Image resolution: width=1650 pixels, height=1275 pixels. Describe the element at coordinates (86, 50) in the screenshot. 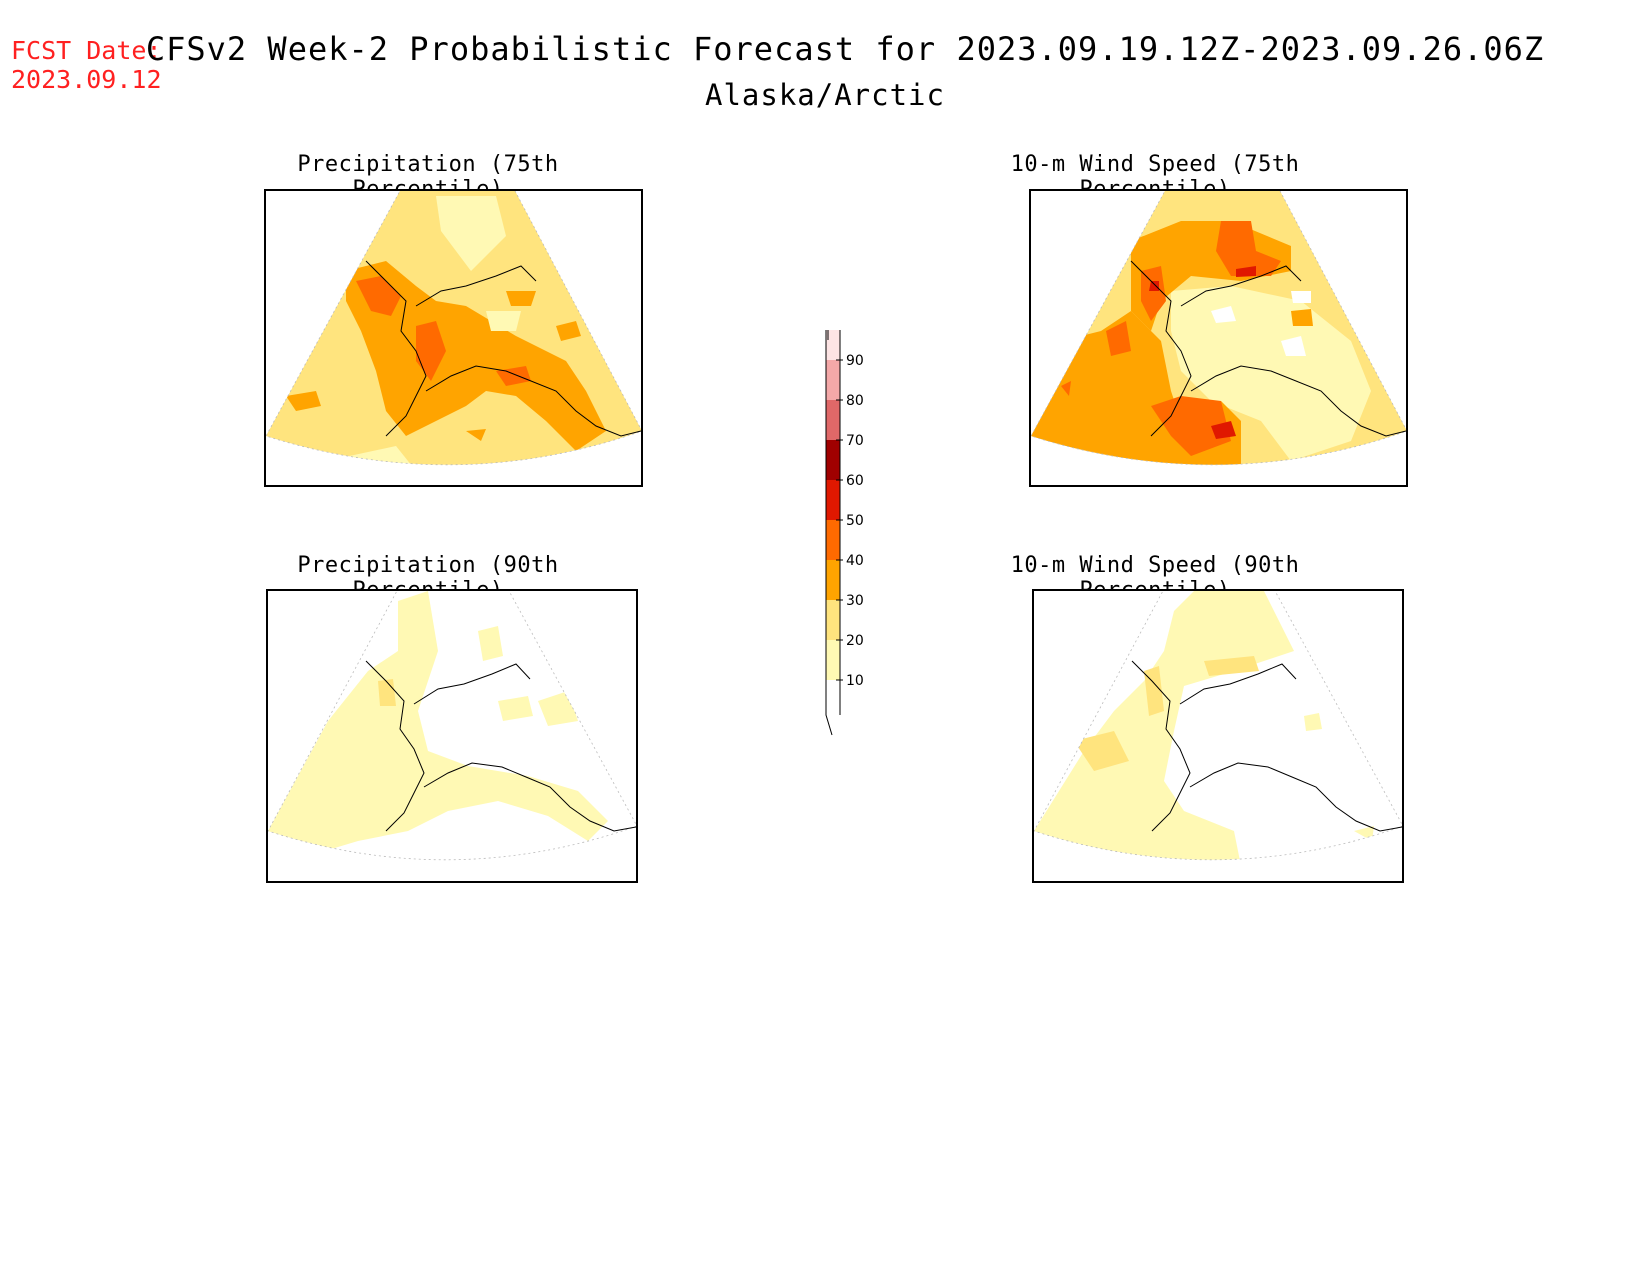

I see `fcst-label: FCST Date:` at that location.